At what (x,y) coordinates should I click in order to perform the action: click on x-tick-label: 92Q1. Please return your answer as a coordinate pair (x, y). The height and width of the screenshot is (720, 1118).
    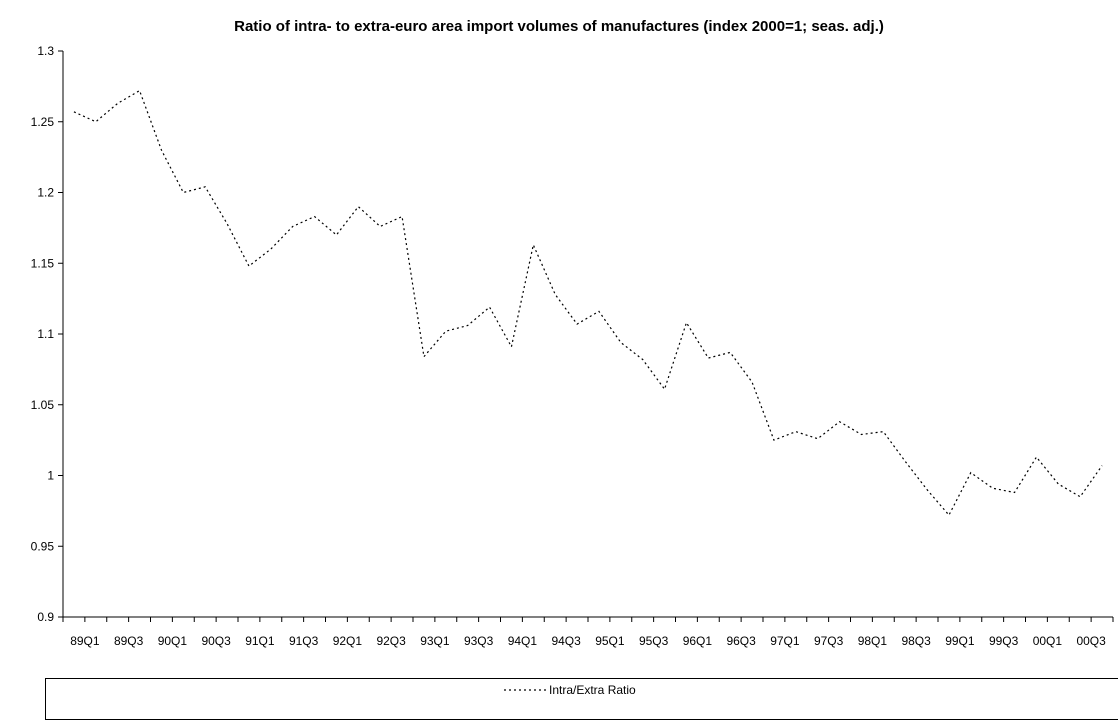
    Looking at the image, I should click on (348, 641).